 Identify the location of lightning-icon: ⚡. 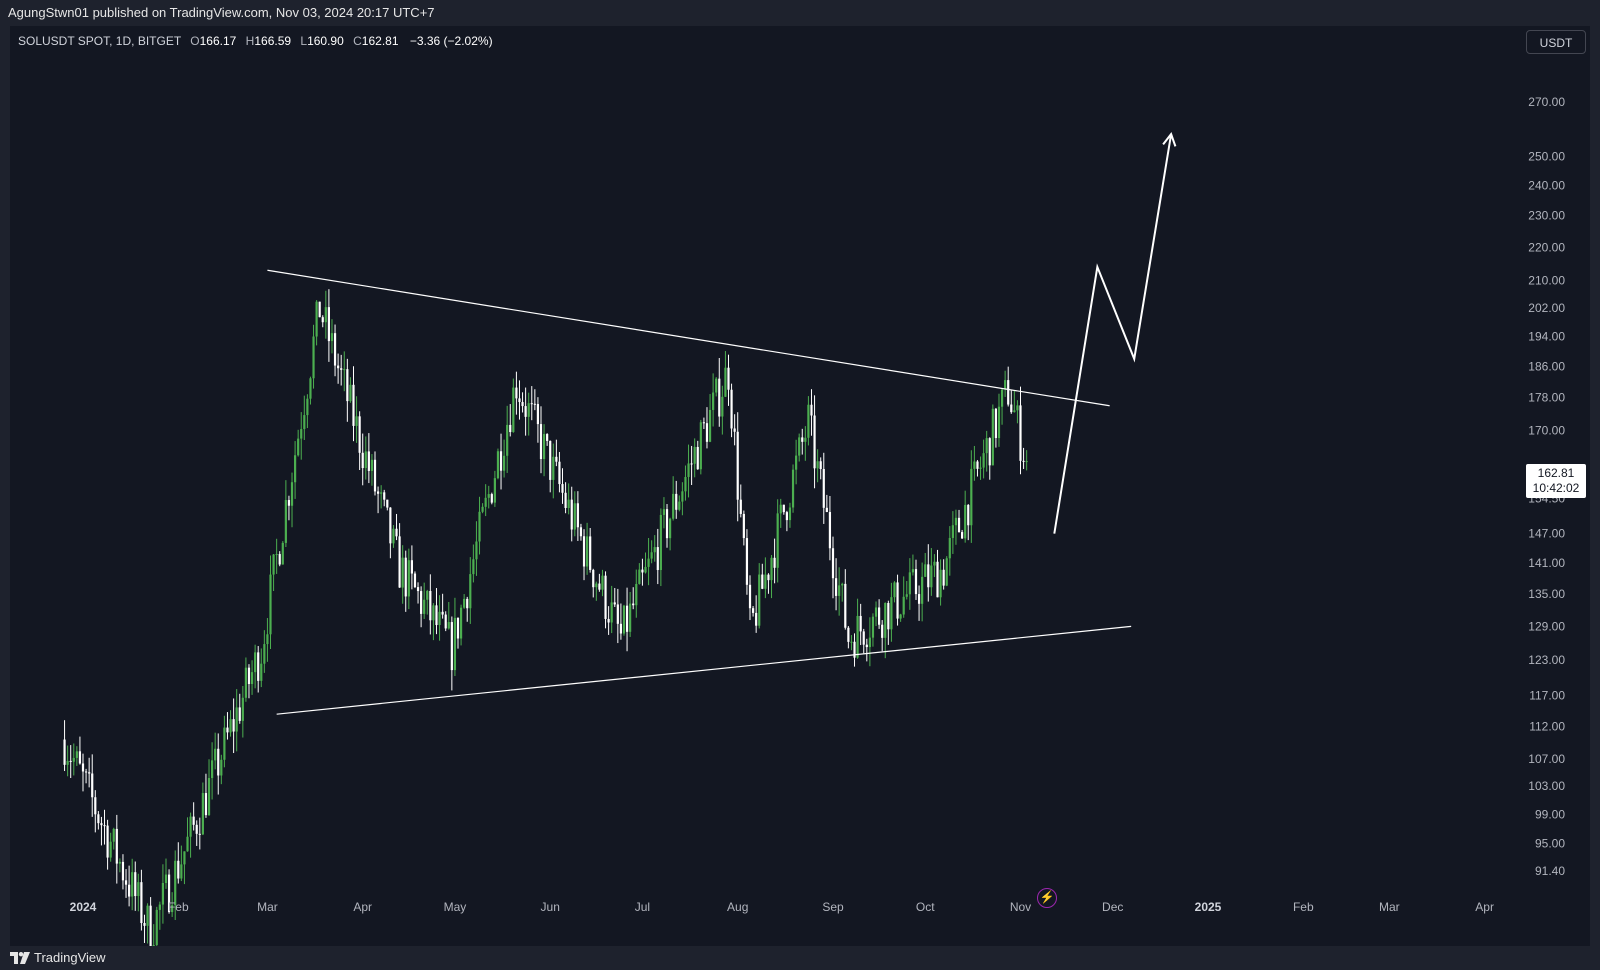
(1047, 898).